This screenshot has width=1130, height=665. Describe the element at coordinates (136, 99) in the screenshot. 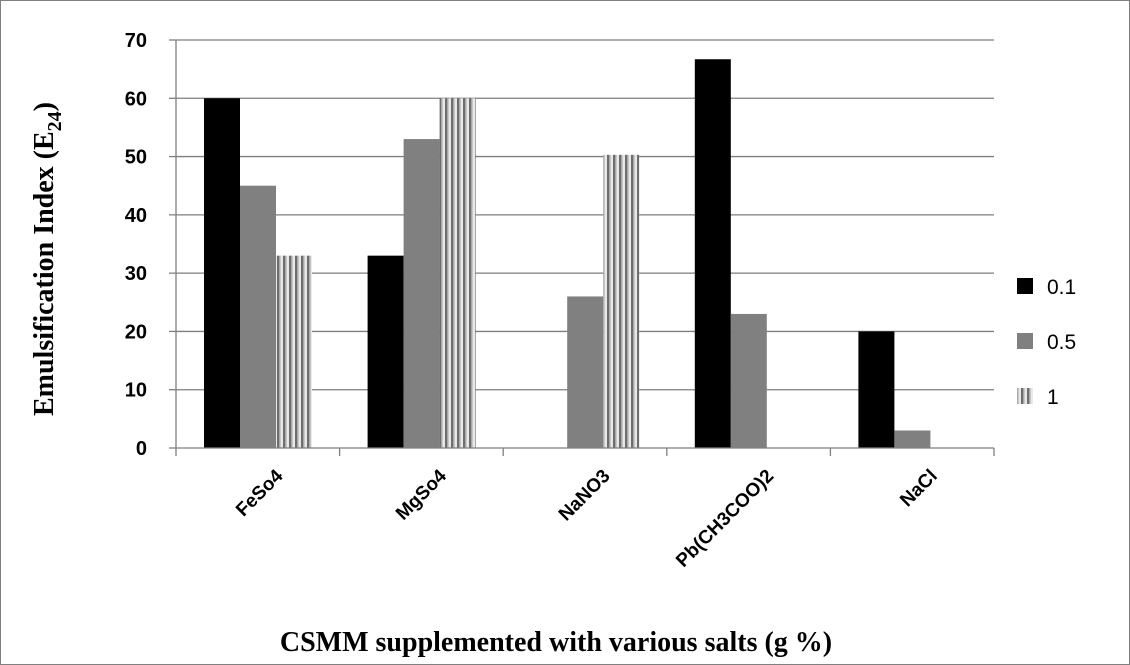

I see `y-tick-label-60: 60` at that location.